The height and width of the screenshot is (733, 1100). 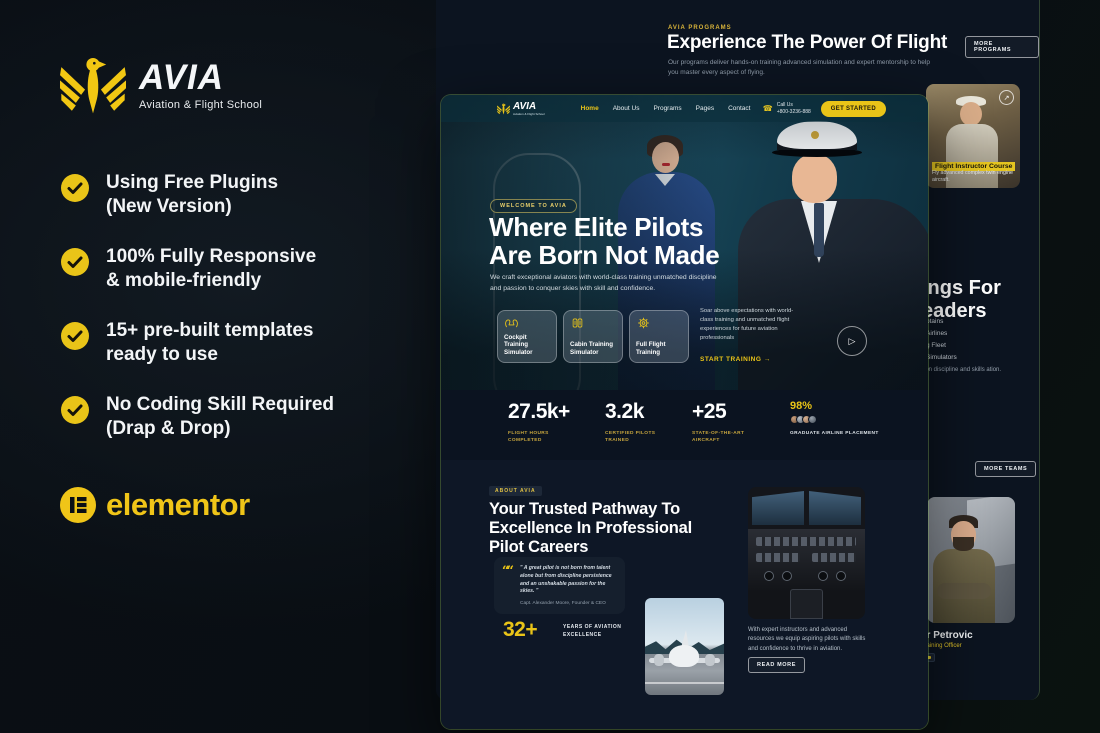 I want to click on feature-line: (Drap & Drop), so click(x=168, y=428).